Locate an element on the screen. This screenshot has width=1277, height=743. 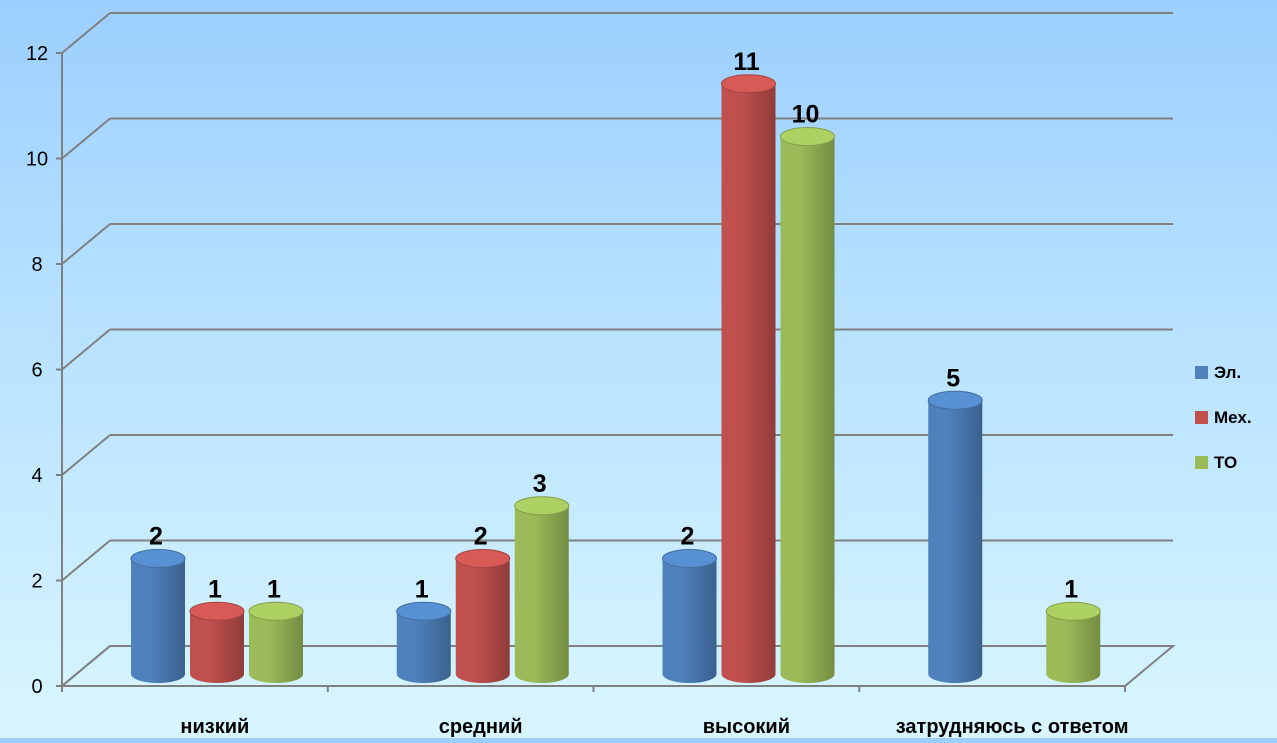
legend: Эл. Мех. ТО is located at coordinates (1223, 417).